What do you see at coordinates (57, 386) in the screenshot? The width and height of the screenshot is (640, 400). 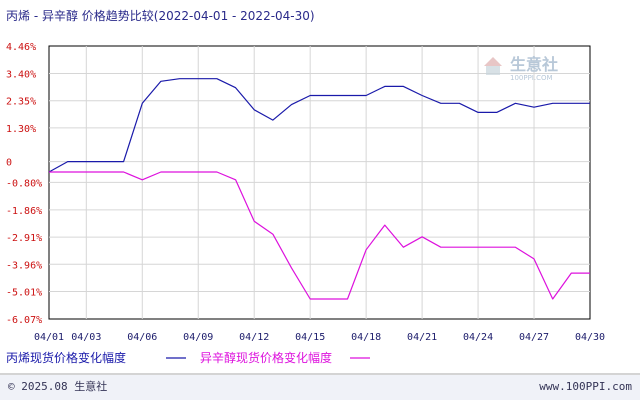 I see `footer-copyright: © 2025.08 生意社` at bounding box center [57, 386].